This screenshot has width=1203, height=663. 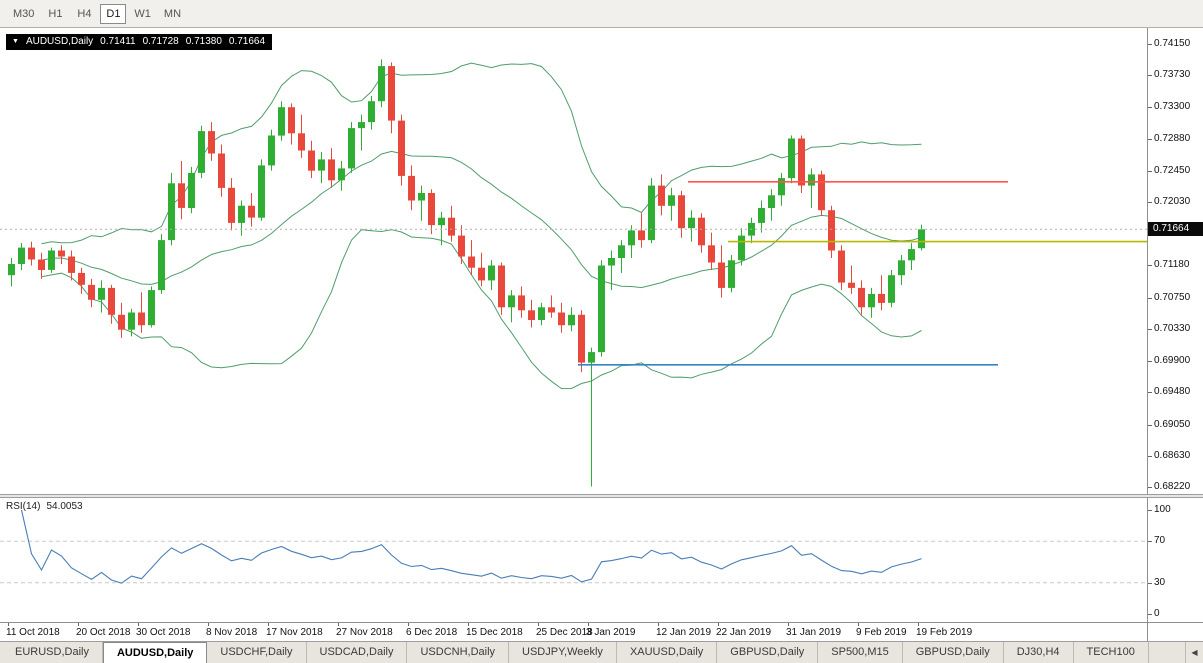 I want to click on pane-splitter, so click(x=601, y=496).